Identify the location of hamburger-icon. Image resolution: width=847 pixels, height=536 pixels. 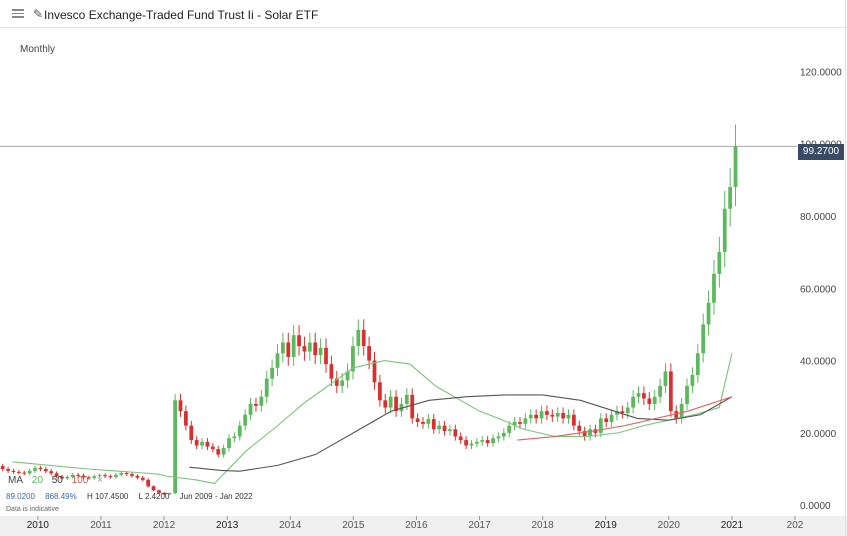
(18, 14).